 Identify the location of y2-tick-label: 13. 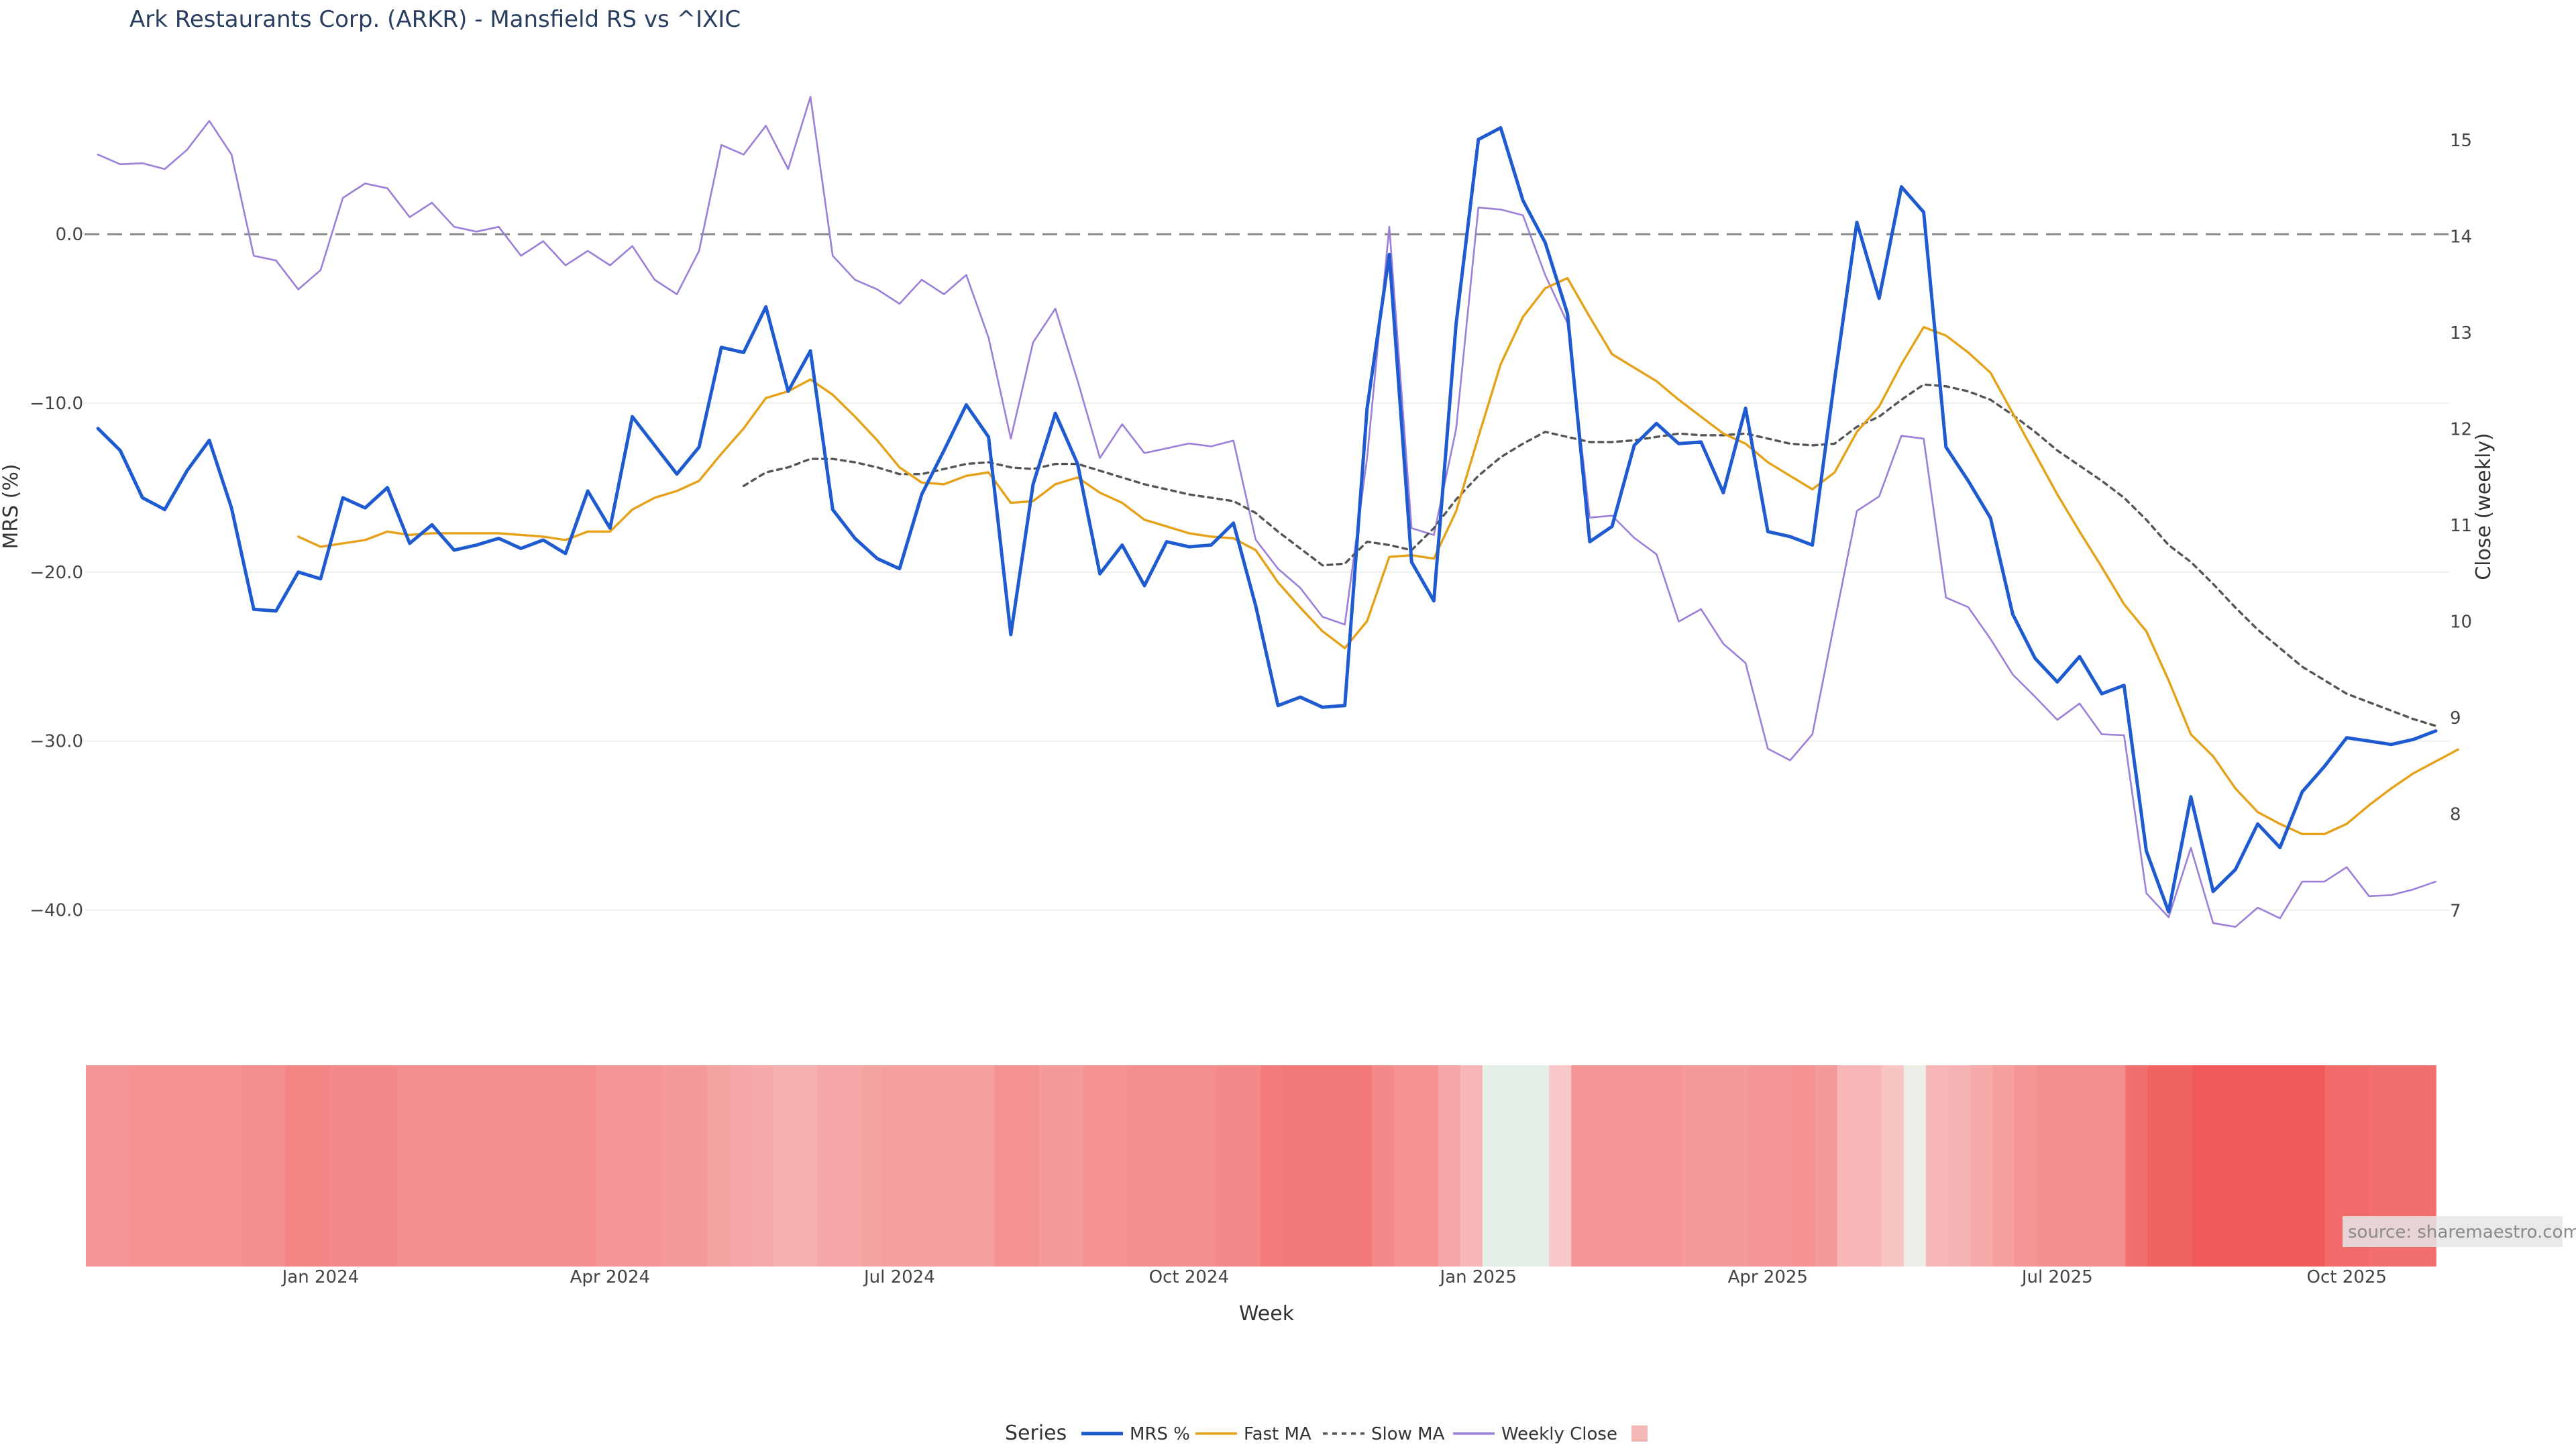
(2461, 333).